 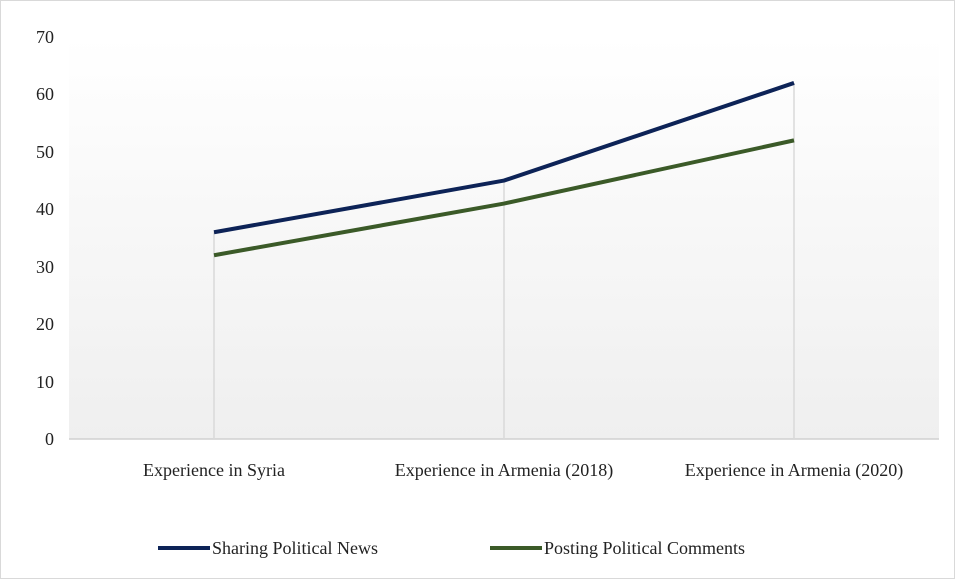 What do you see at coordinates (45, 94) in the screenshot?
I see `y-tick-label: 60` at bounding box center [45, 94].